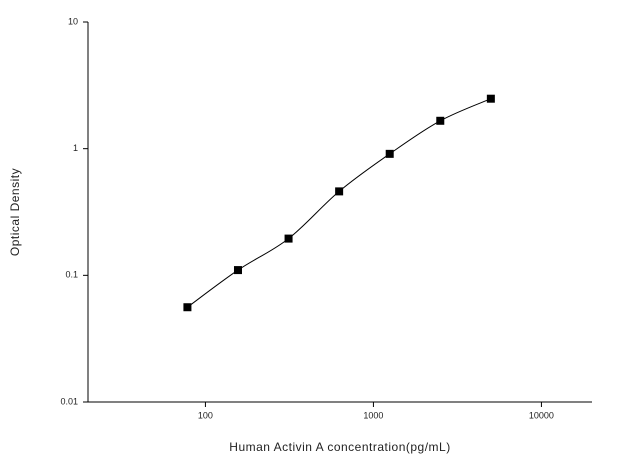 This screenshot has height=476, width=635. What do you see at coordinates (75, 148) in the screenshot?
I see `y-tick-label: 1` at bounding box center [75, 148].